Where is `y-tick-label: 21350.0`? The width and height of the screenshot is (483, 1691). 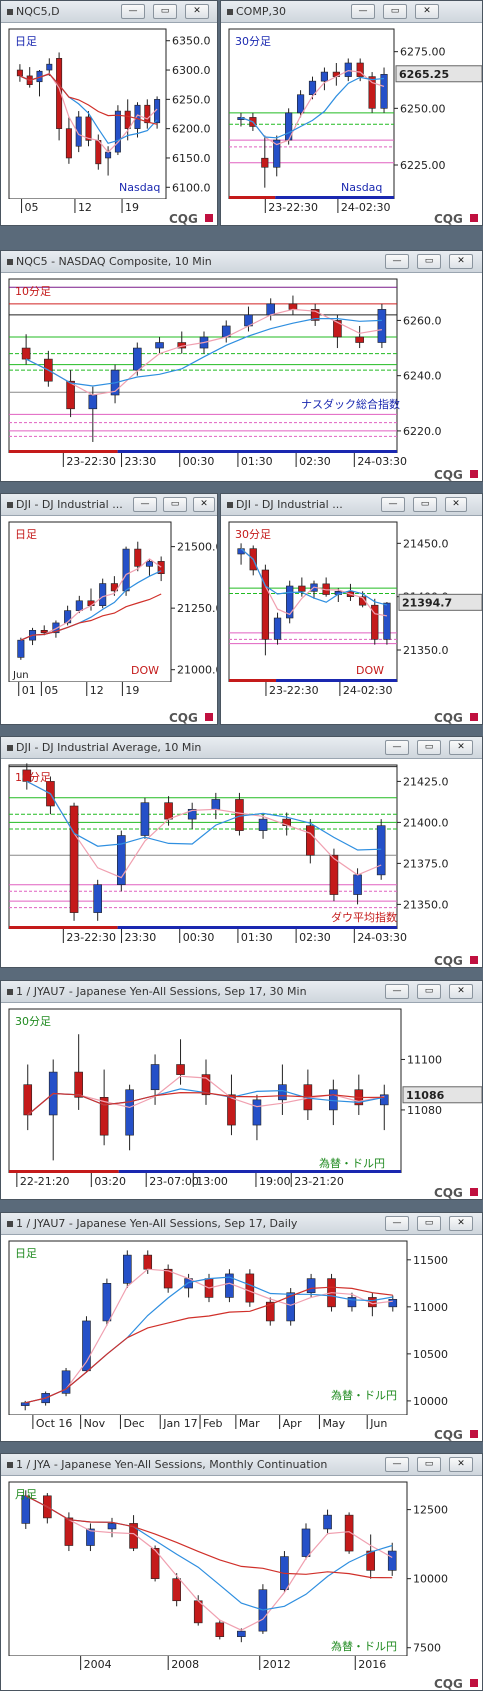
y-tick-label: 21350.0 is located at coordinates (426, 904).